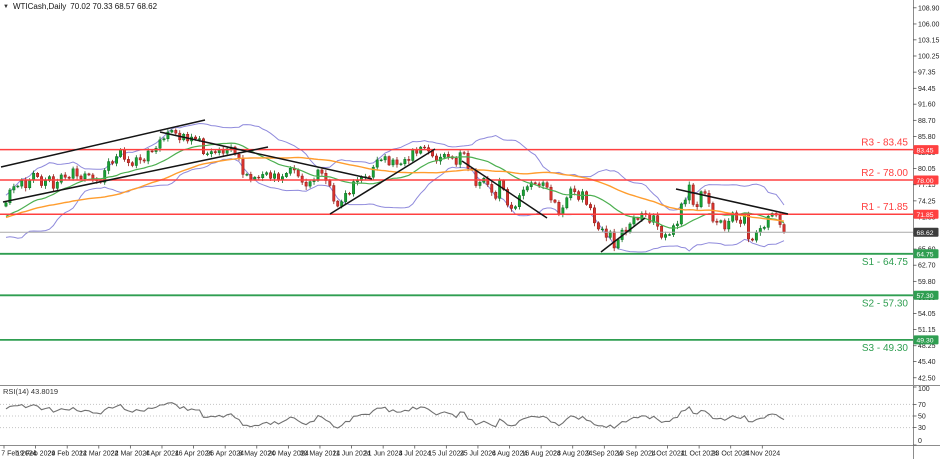 This screenshot has width=940, height=459. I want to click on date-tick-label: 11 Oct 2024, so click(699, 454).